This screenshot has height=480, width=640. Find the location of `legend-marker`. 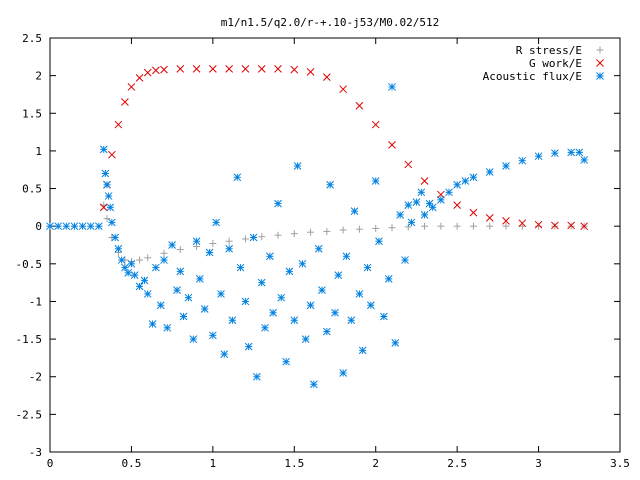

legend-marker is located at coordinates (600, 50).